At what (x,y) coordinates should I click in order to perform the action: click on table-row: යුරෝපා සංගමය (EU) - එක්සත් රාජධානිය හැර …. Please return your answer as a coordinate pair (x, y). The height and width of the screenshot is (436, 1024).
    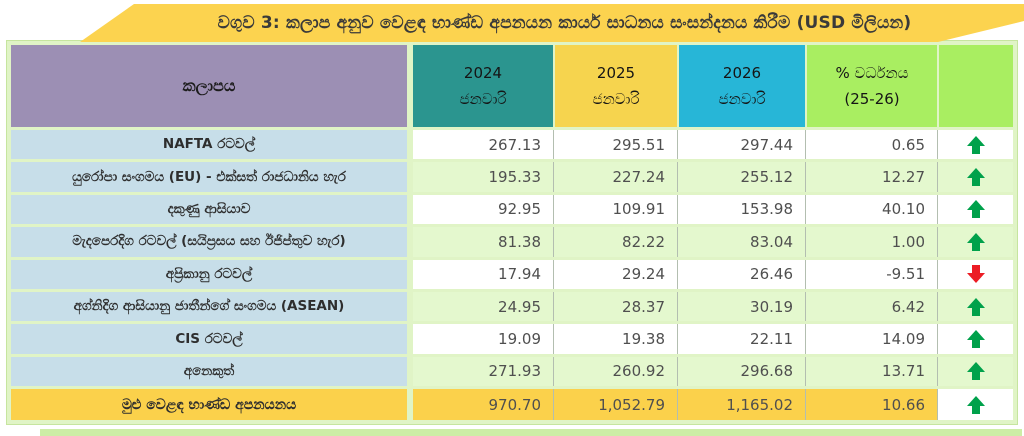
    Looking at the image, I should click on (512, 177).